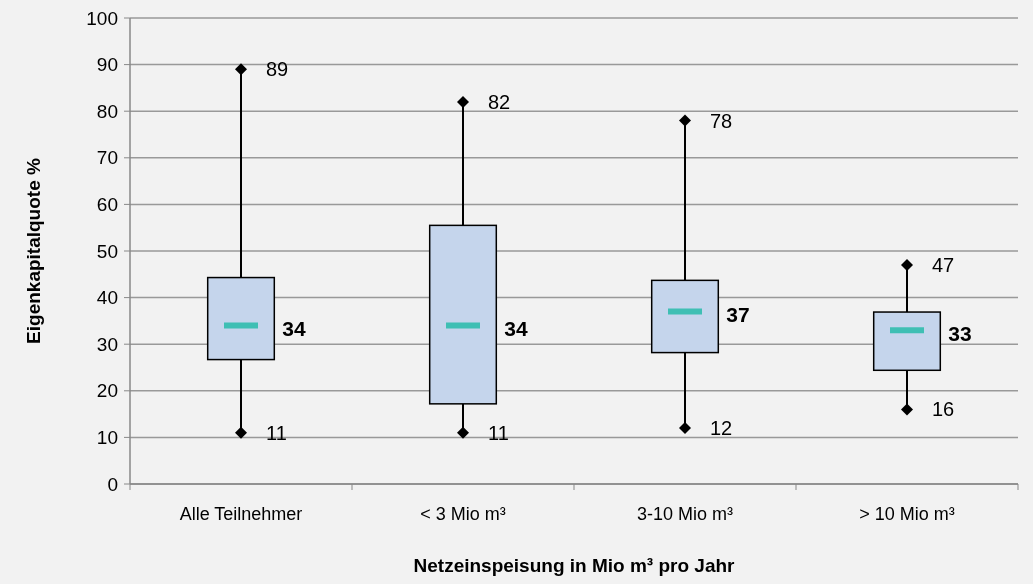 The image size is (1033, 584). What do you see at coordinates (107, 344) in the screenshot?
I see `y-tick-label: 30` at bounding box center [107, 344].